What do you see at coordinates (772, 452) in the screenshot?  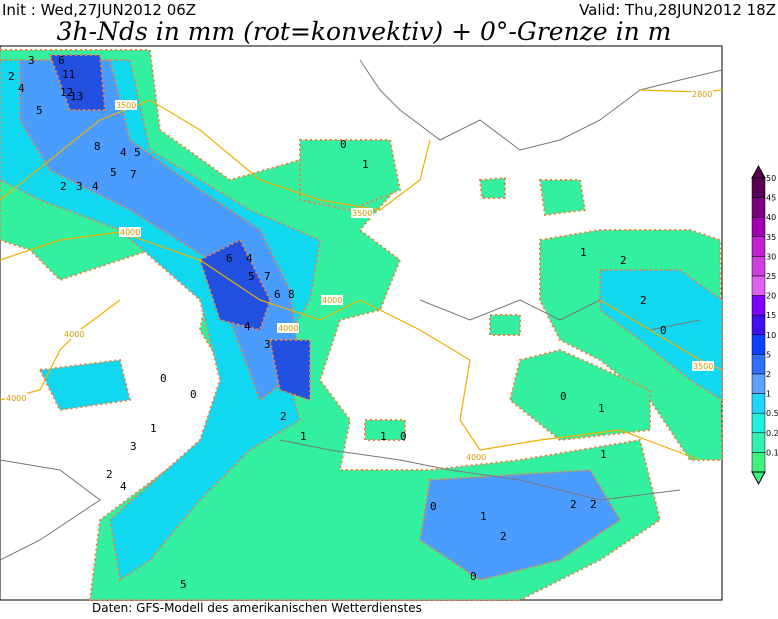 I see `colorbar-label: 0.1` at bounding box center [772, 452].